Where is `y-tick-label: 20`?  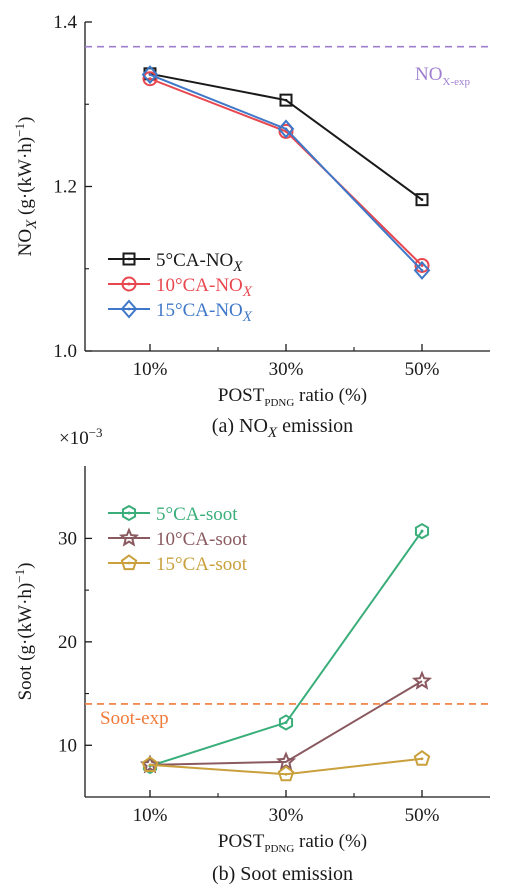
y-tick-label: 20 is located at coordinates (67, 642).